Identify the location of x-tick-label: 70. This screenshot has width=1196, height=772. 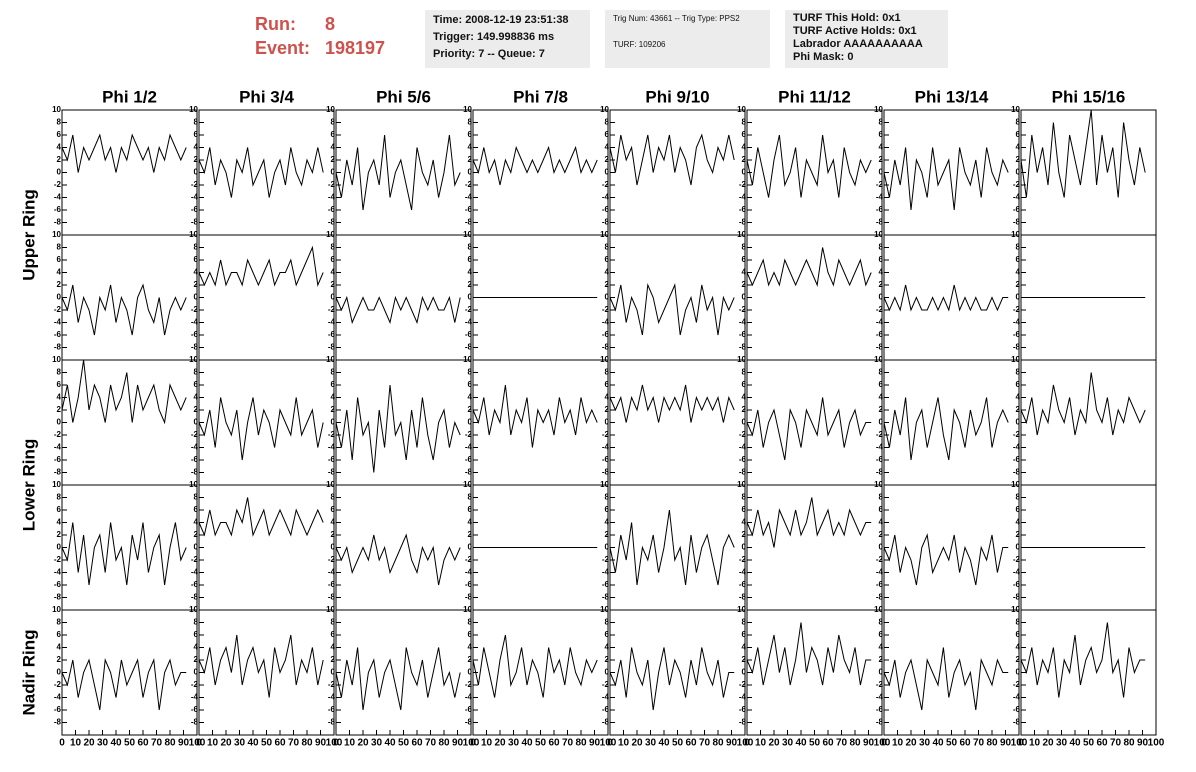
(1116, 743).